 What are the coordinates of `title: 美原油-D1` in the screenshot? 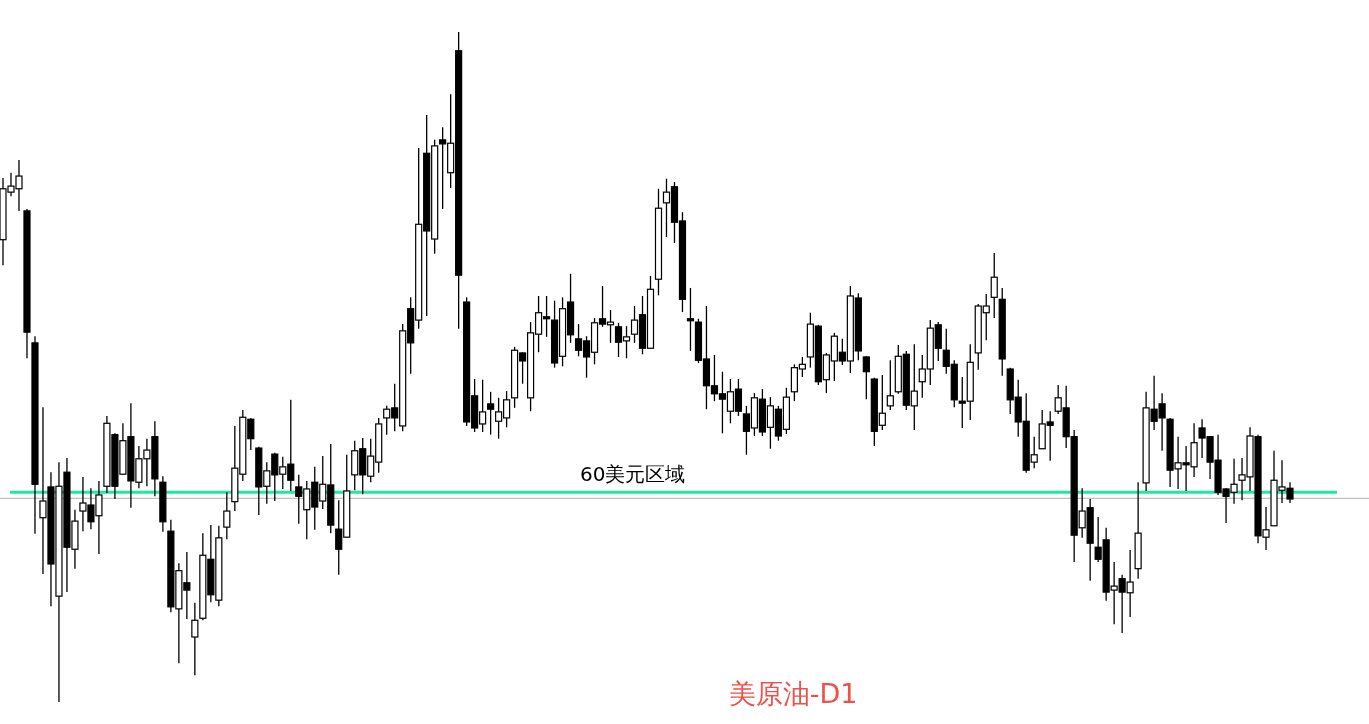 It's located at (793, 693).